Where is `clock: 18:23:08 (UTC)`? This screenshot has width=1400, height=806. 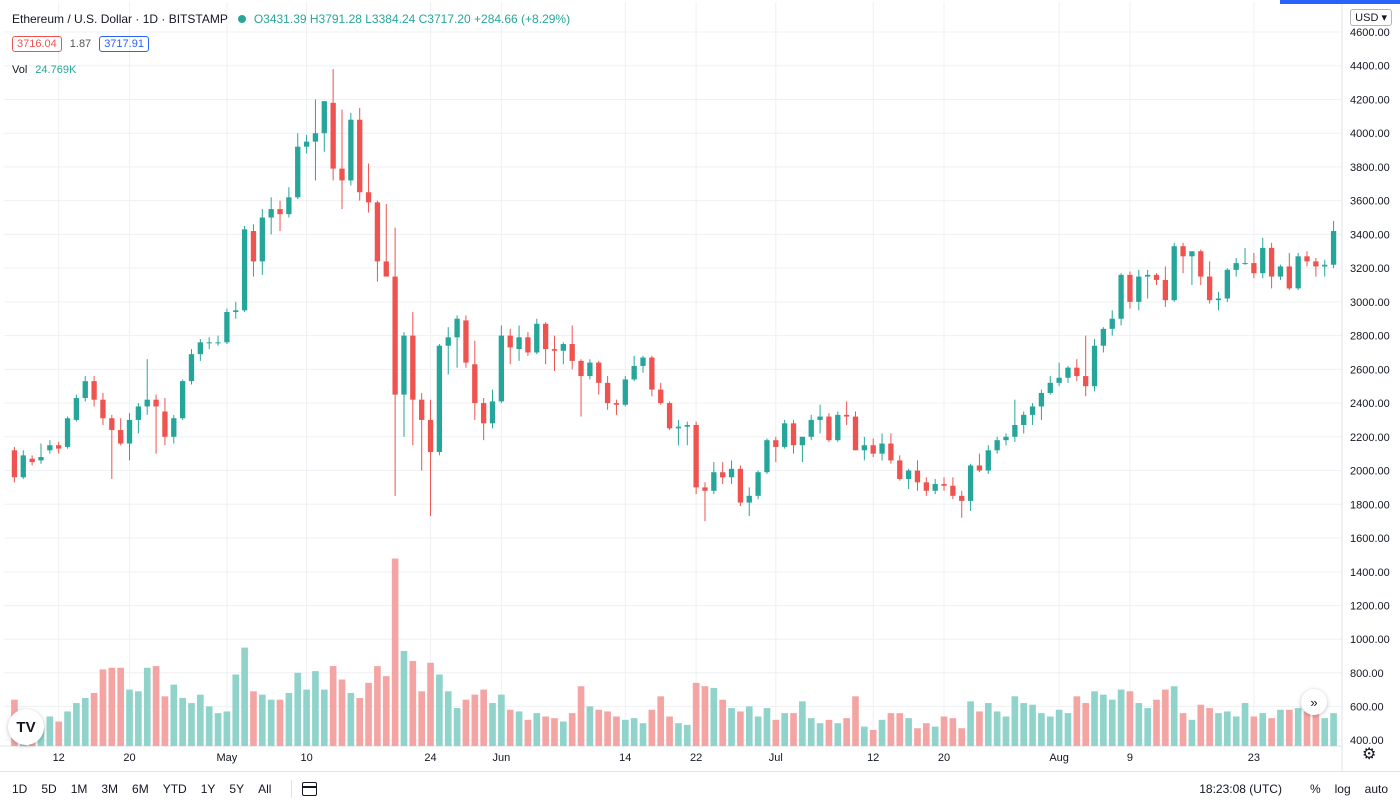 clock: 18:23:08 (UTC) is located at coordinates (1240, 789).